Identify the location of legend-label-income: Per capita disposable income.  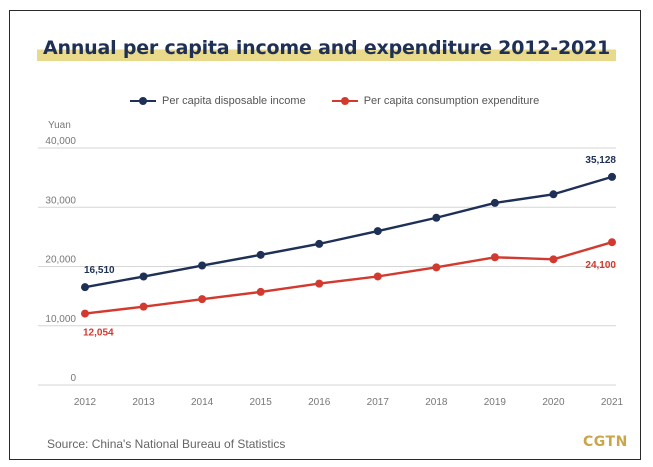
(234, 101).